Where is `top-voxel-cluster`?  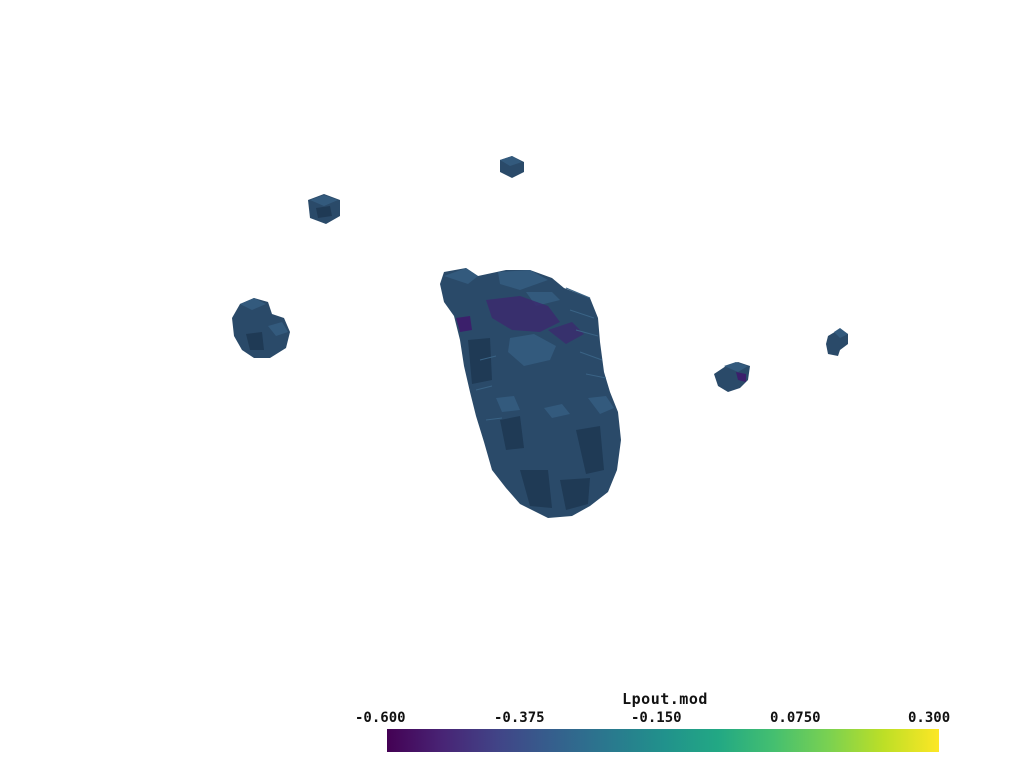
top-voxel-cluster is located at coordinates (512, 167).